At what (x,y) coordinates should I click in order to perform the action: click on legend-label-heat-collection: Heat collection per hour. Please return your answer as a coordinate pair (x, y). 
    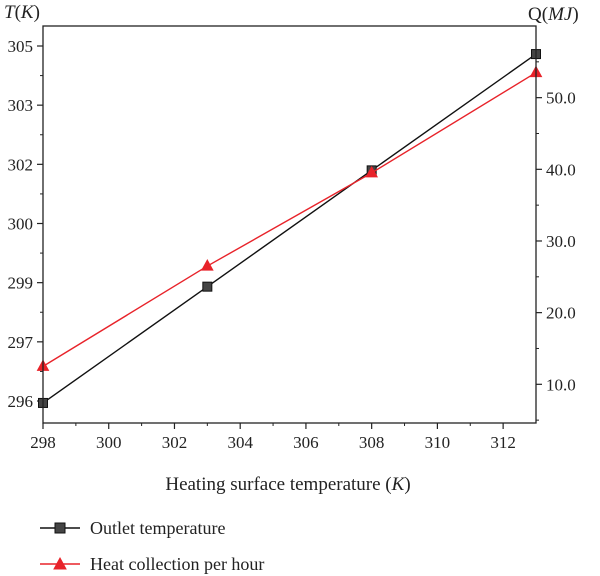
    Looking at the image, I should click on (177, 564).